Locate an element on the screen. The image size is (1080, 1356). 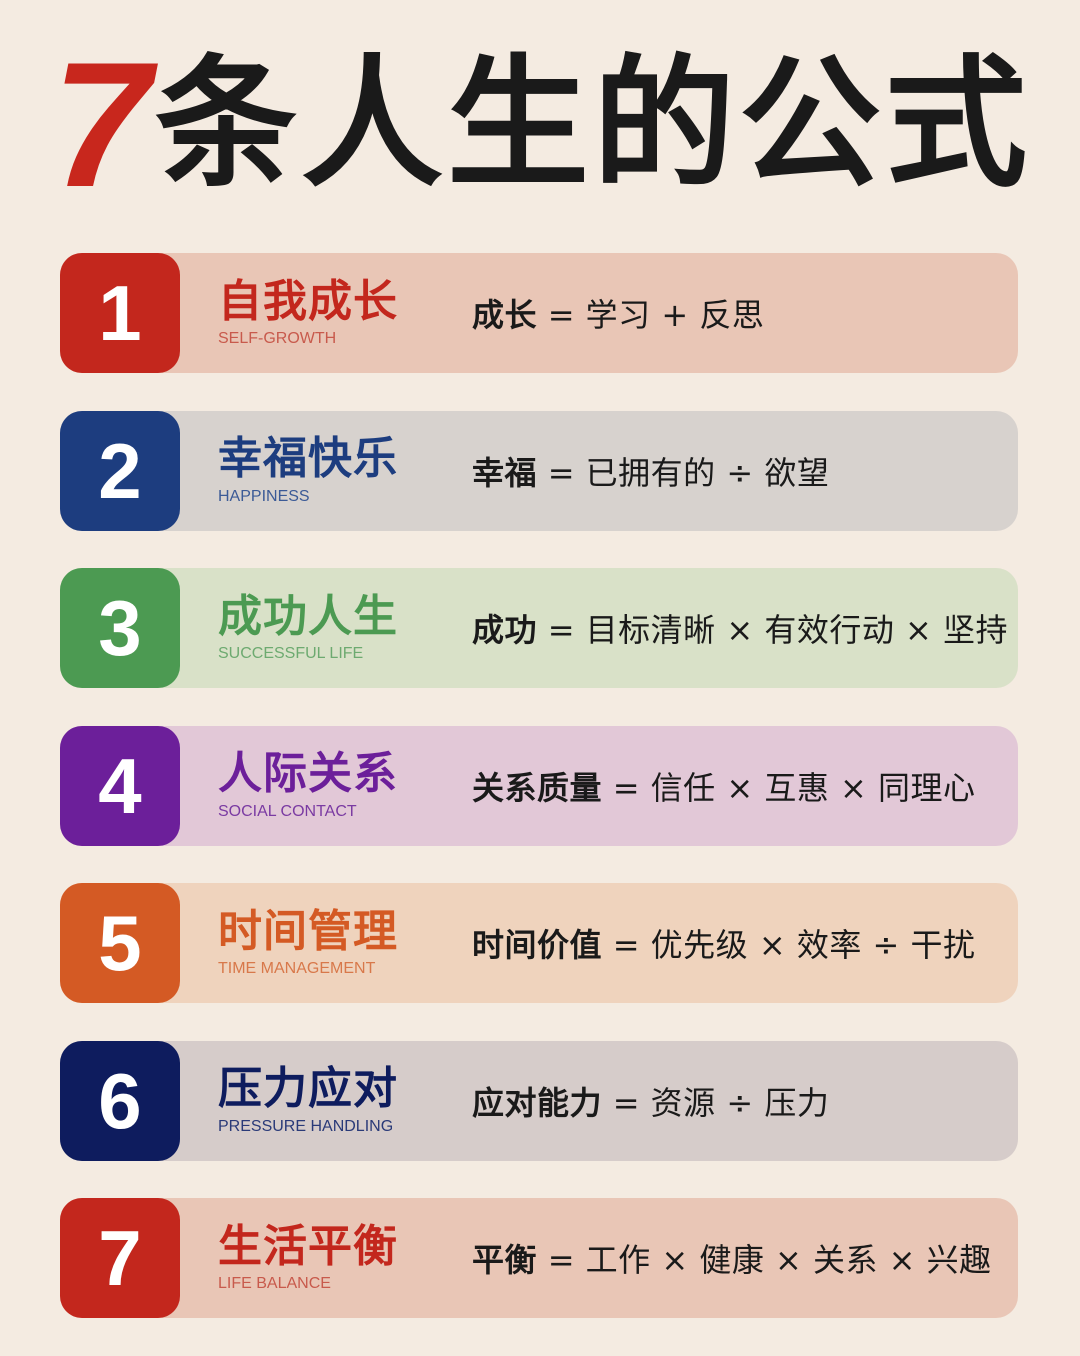
formula-number-badge: 6 is located at coordinates (120, 1100).